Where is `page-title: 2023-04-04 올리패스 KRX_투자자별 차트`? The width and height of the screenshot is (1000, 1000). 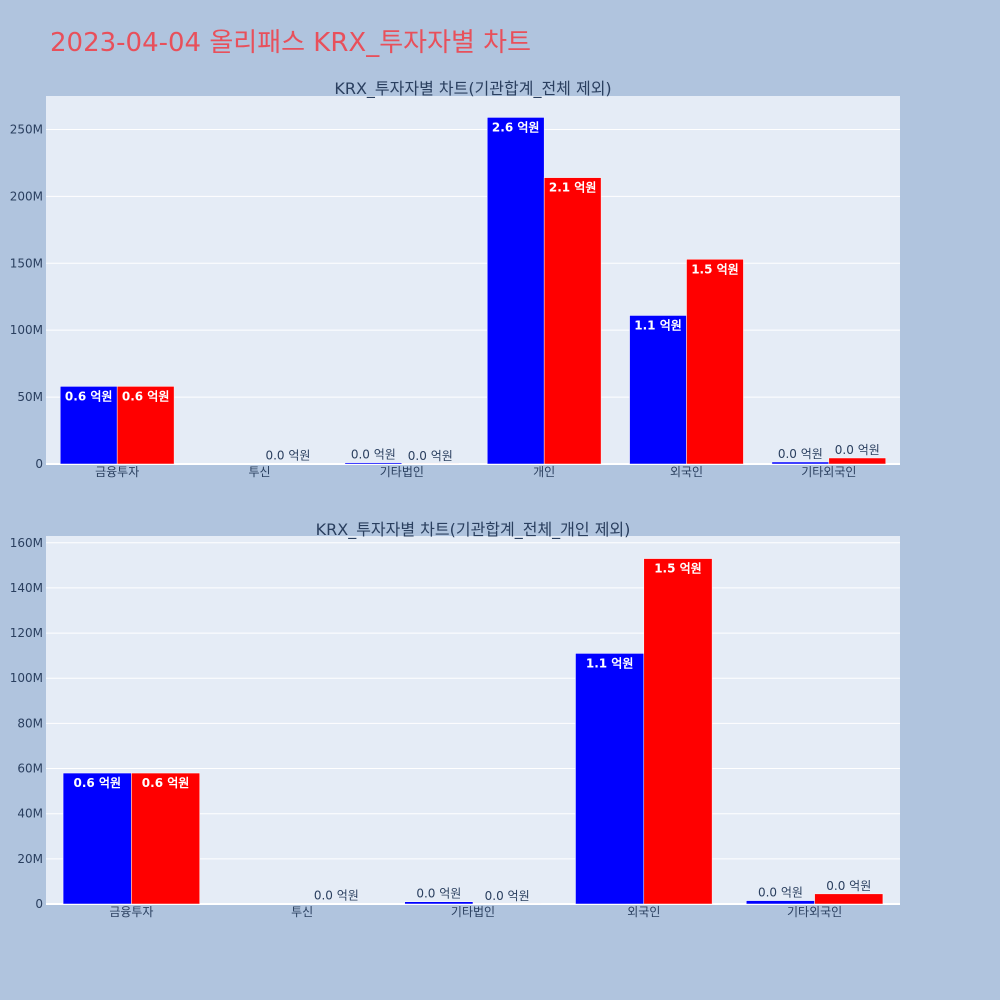
page-title: 2023-04-04 올리패스 KRX_투자자별 차트 is located at coordinates (291, 43).